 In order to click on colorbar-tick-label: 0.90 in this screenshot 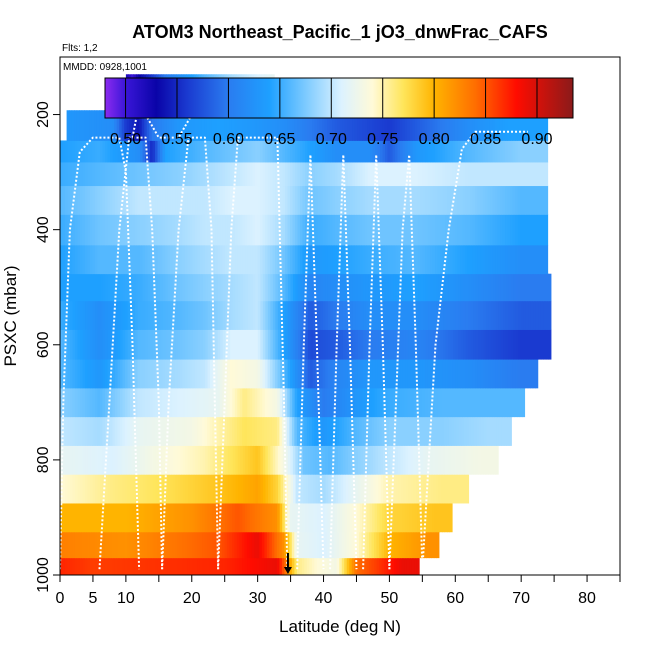, I will do `click(536, 139)`.